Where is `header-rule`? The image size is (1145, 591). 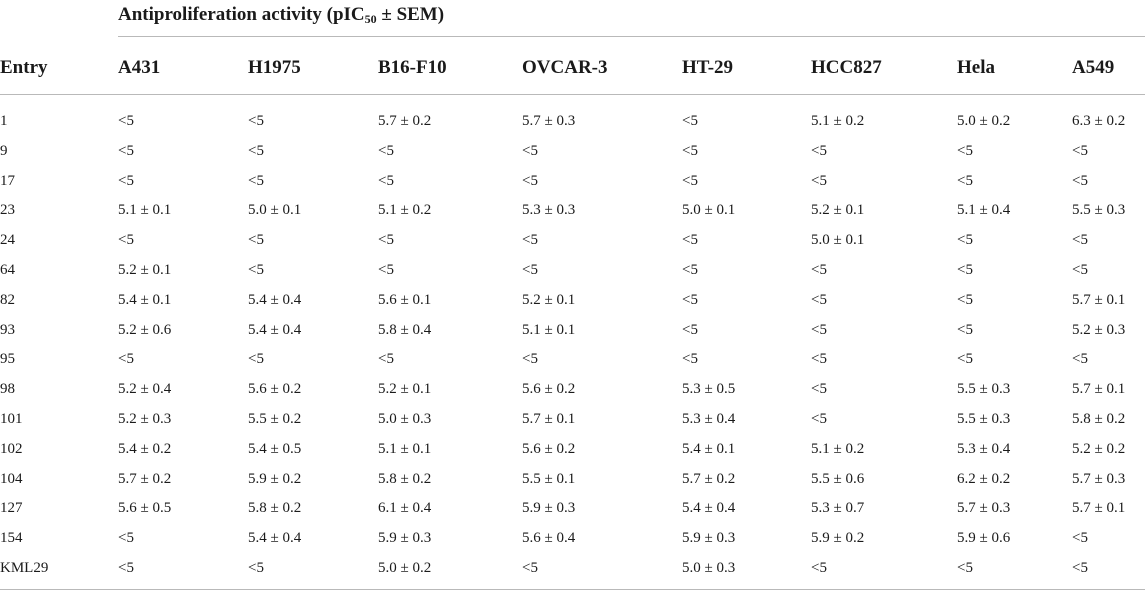
header-rule is located at coordinates (572, 94).